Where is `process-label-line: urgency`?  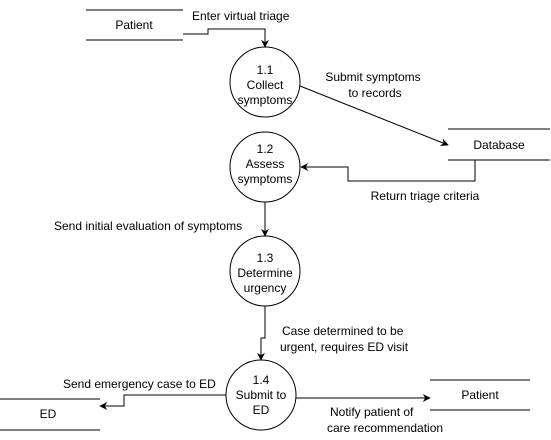
process-label-line: urgency is located at coordinates (265, 288).